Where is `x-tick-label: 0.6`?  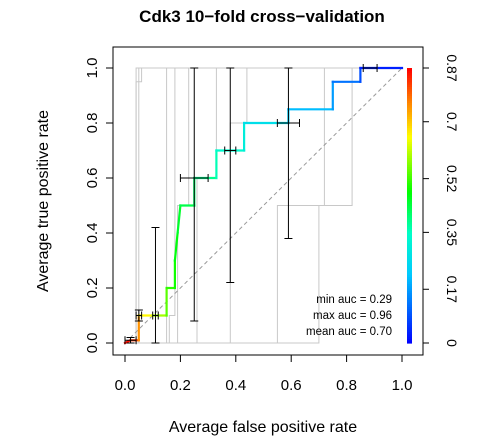
x-tick-label: 0.6 is located at coordinates (291, 385).